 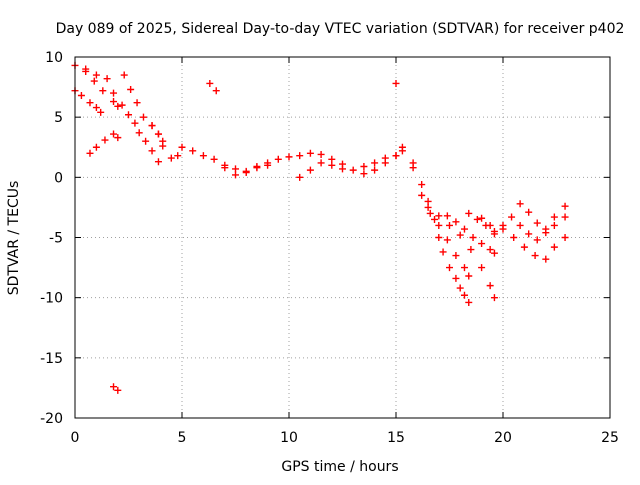 What do you see at coordinates (58, 118) in the screenshot?
I see `y-tick-label: 5` at bounding box center [58, 118].